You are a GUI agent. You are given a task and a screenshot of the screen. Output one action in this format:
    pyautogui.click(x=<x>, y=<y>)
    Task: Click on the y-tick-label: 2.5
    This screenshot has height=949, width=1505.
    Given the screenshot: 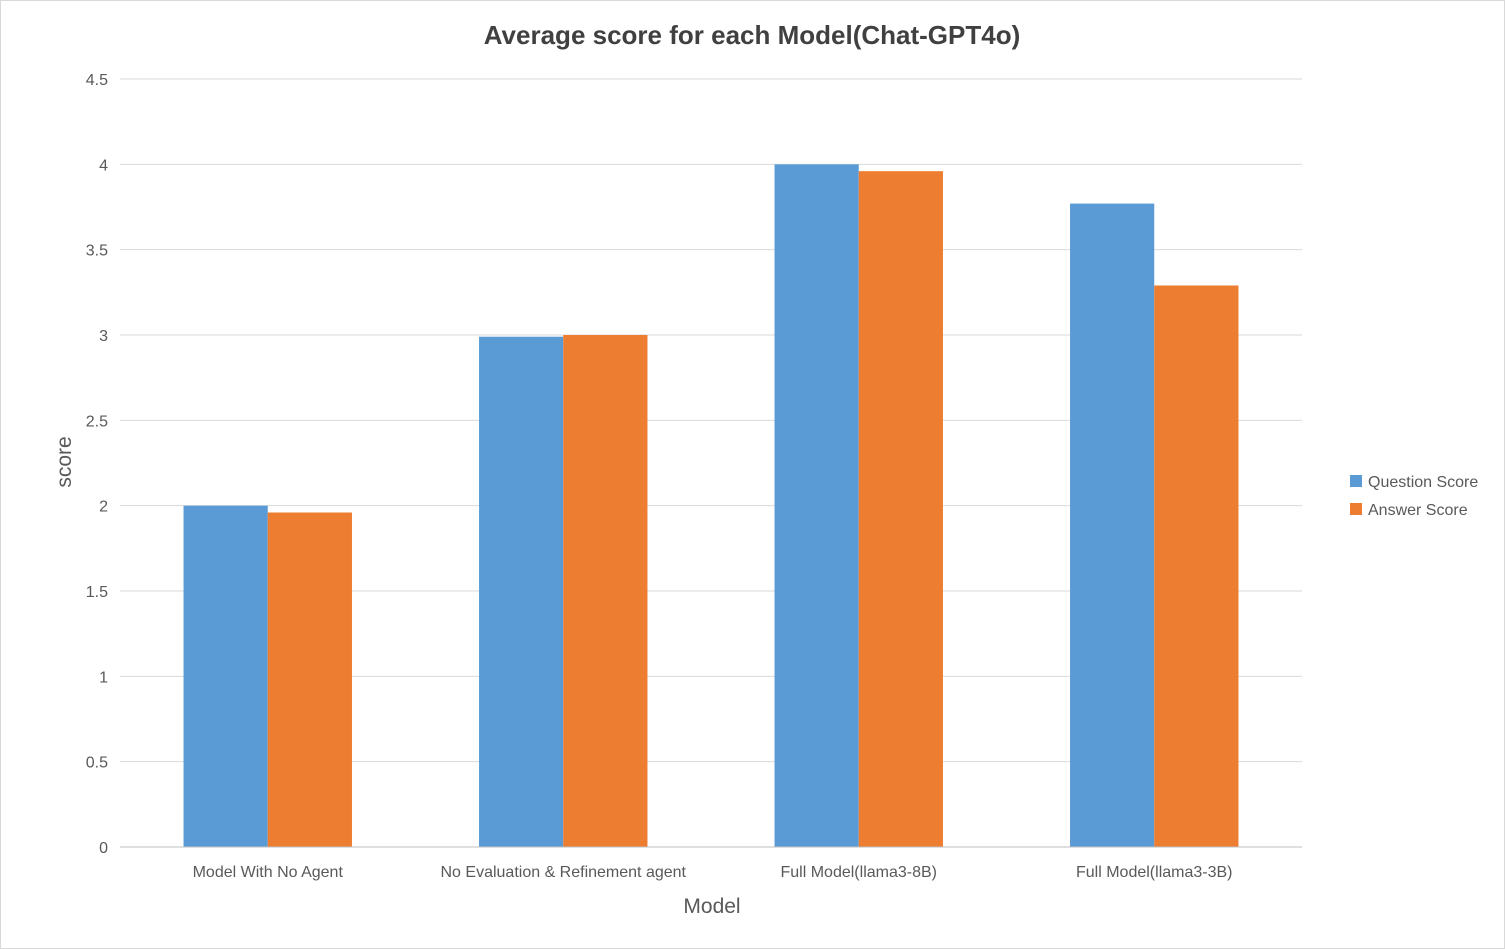 What is the action you would take?
    pyautogui.click(x=97, y=421)
    